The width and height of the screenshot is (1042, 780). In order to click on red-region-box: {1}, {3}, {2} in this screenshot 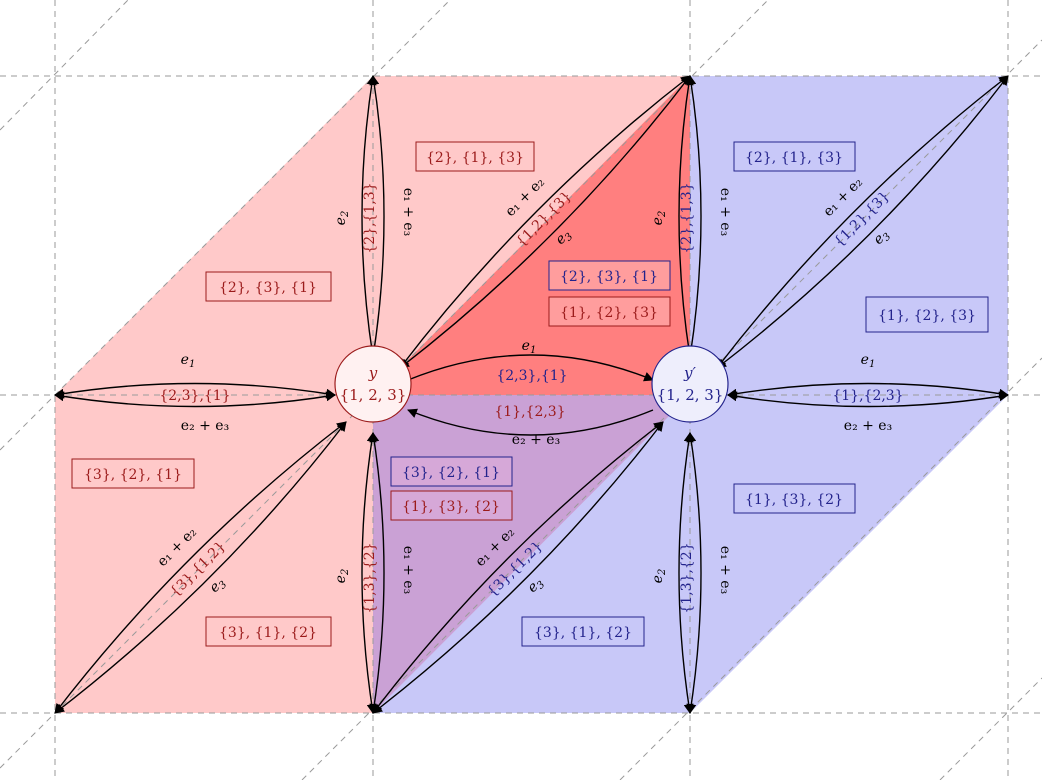, I will do `click(451, 505)`.